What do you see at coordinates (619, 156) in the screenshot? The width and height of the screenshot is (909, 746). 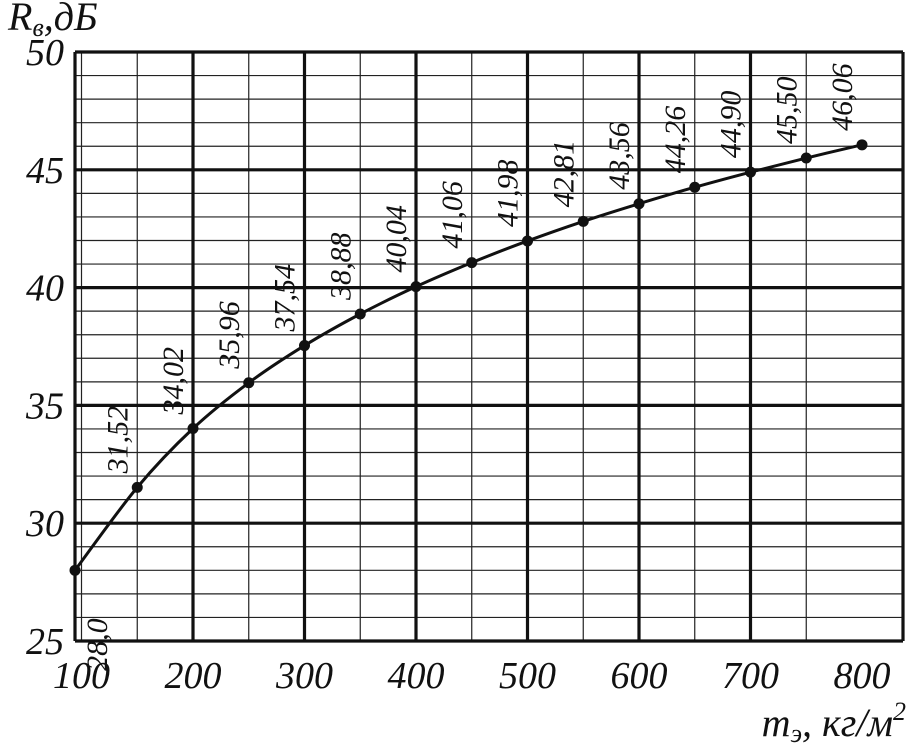 I see `data-label: 43,56` at bounding box center [619, 156].